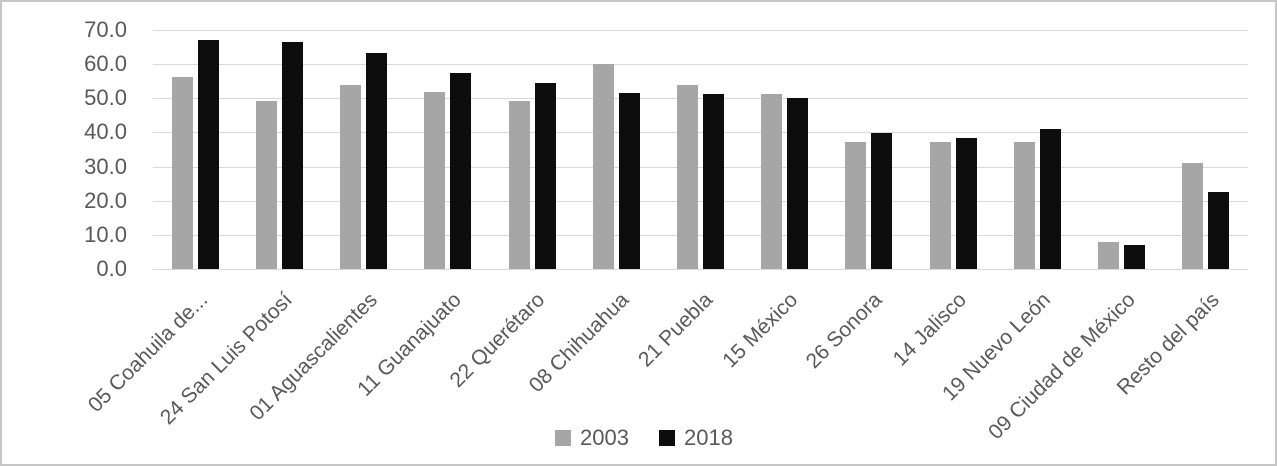 This screenshot has width=1277, height=466. Describe the element at coordinates (760, 330) in the screenshot. I see `x-axis-category-label: 15 México` at that location.